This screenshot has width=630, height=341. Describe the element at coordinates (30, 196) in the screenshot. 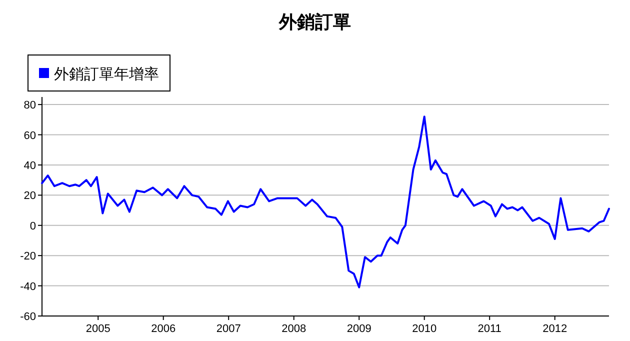

I see `y-tick-label: 20` at that location.